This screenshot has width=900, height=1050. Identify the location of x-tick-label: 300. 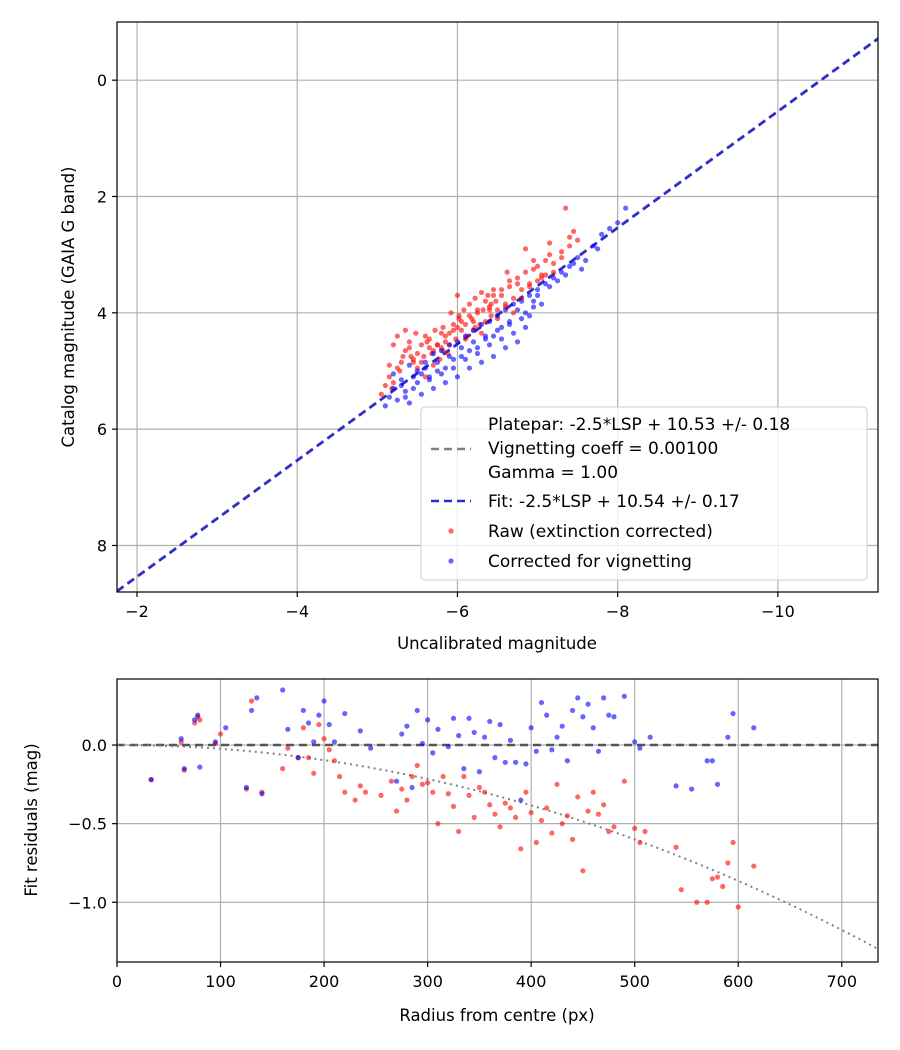
(427, 981).